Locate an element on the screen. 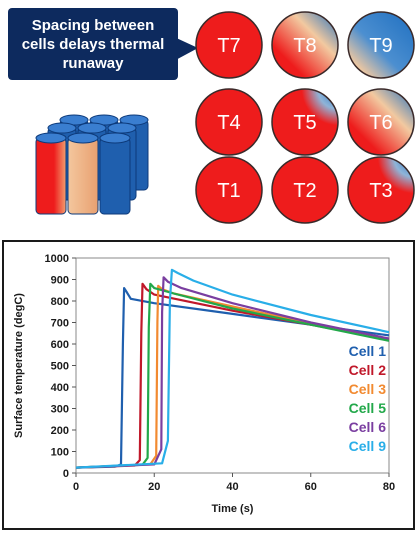 The image size is (420, 535). cell-label: T6 is located at coordinates (380, 123).